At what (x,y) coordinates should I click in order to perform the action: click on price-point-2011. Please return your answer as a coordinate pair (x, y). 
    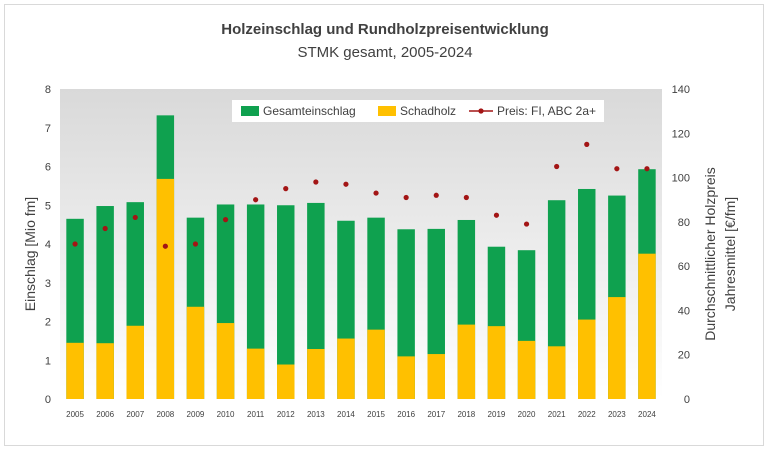
    Looking at the image, I should click on (256, 200).